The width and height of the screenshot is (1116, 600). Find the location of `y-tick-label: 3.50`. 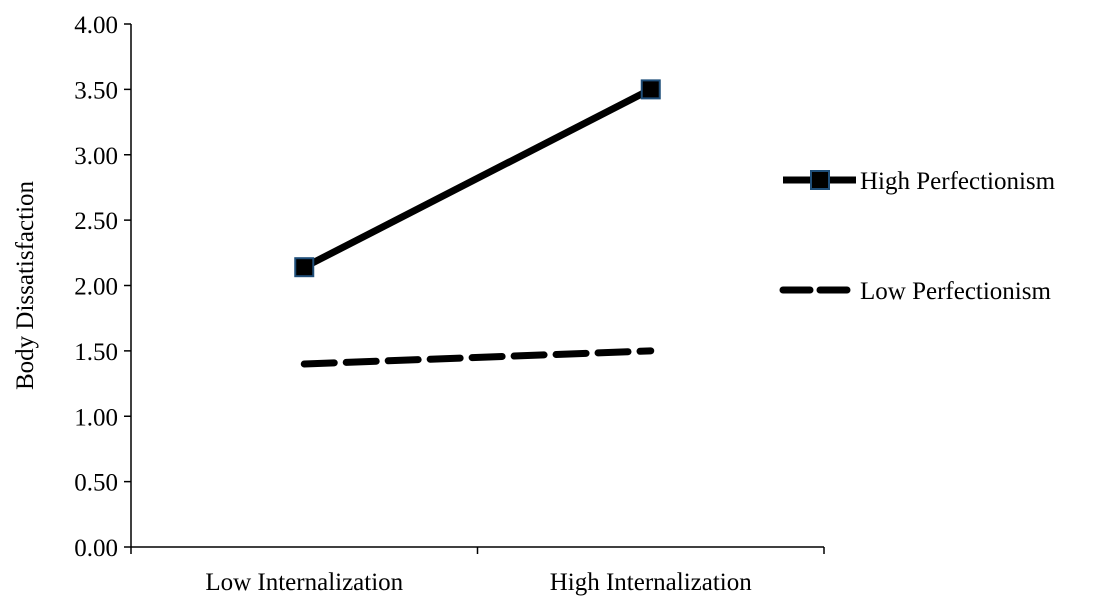

y-tick-label: 3.50 is located at coordinates (96, 90).